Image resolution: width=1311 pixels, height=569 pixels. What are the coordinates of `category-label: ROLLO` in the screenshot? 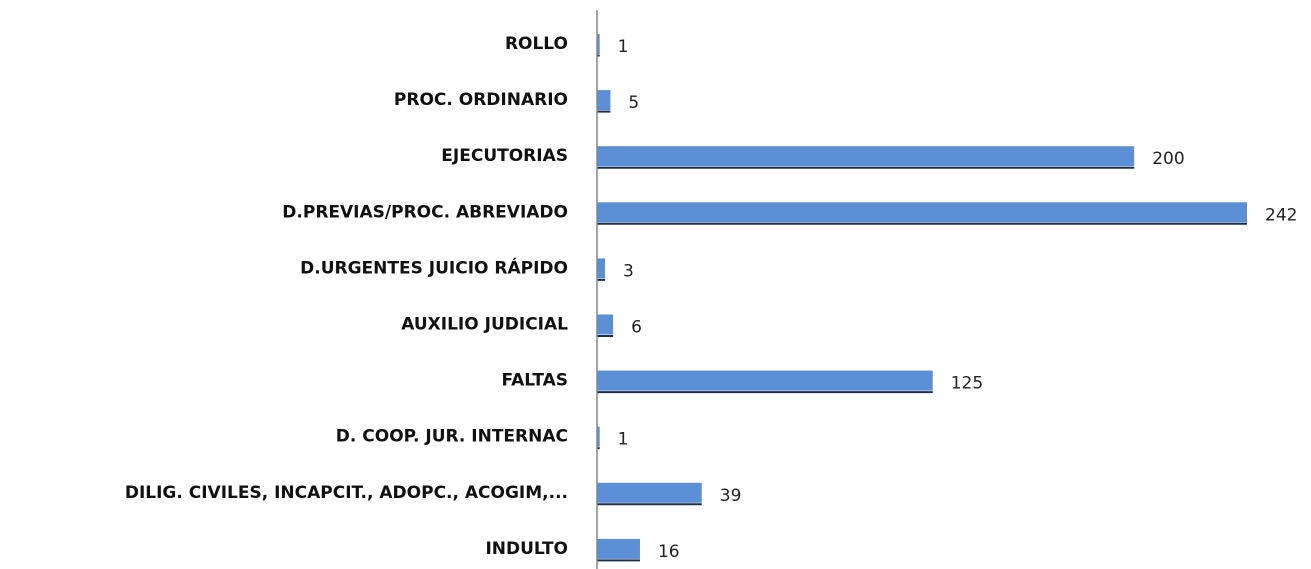 It's located at (536, 44).